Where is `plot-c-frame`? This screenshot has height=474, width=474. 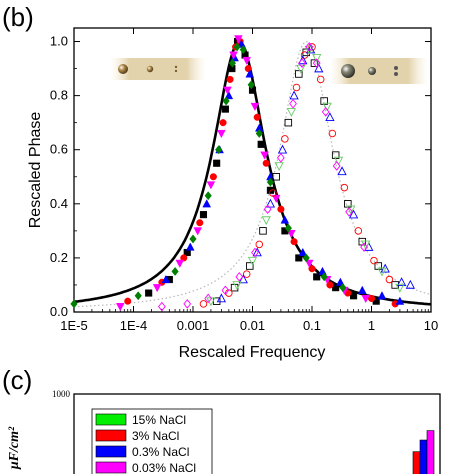
plot-c-frame is located at coordinates (257, 433).